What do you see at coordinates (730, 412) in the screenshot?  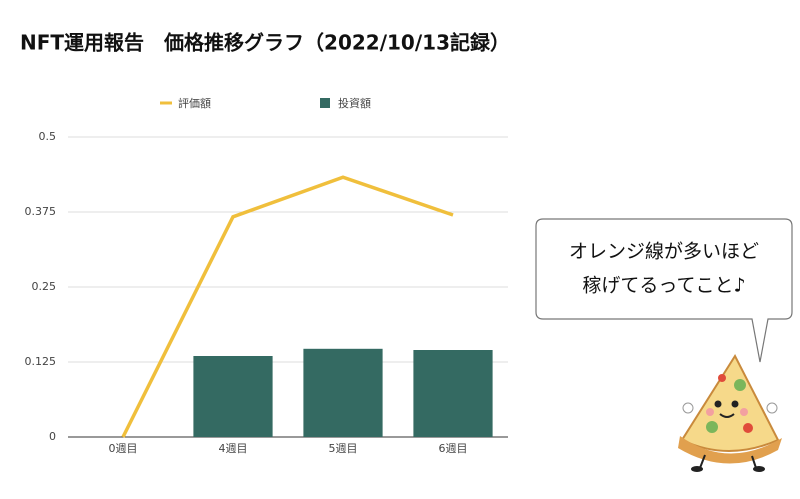 I see `pizza-character` at bounding box center [730, 412].